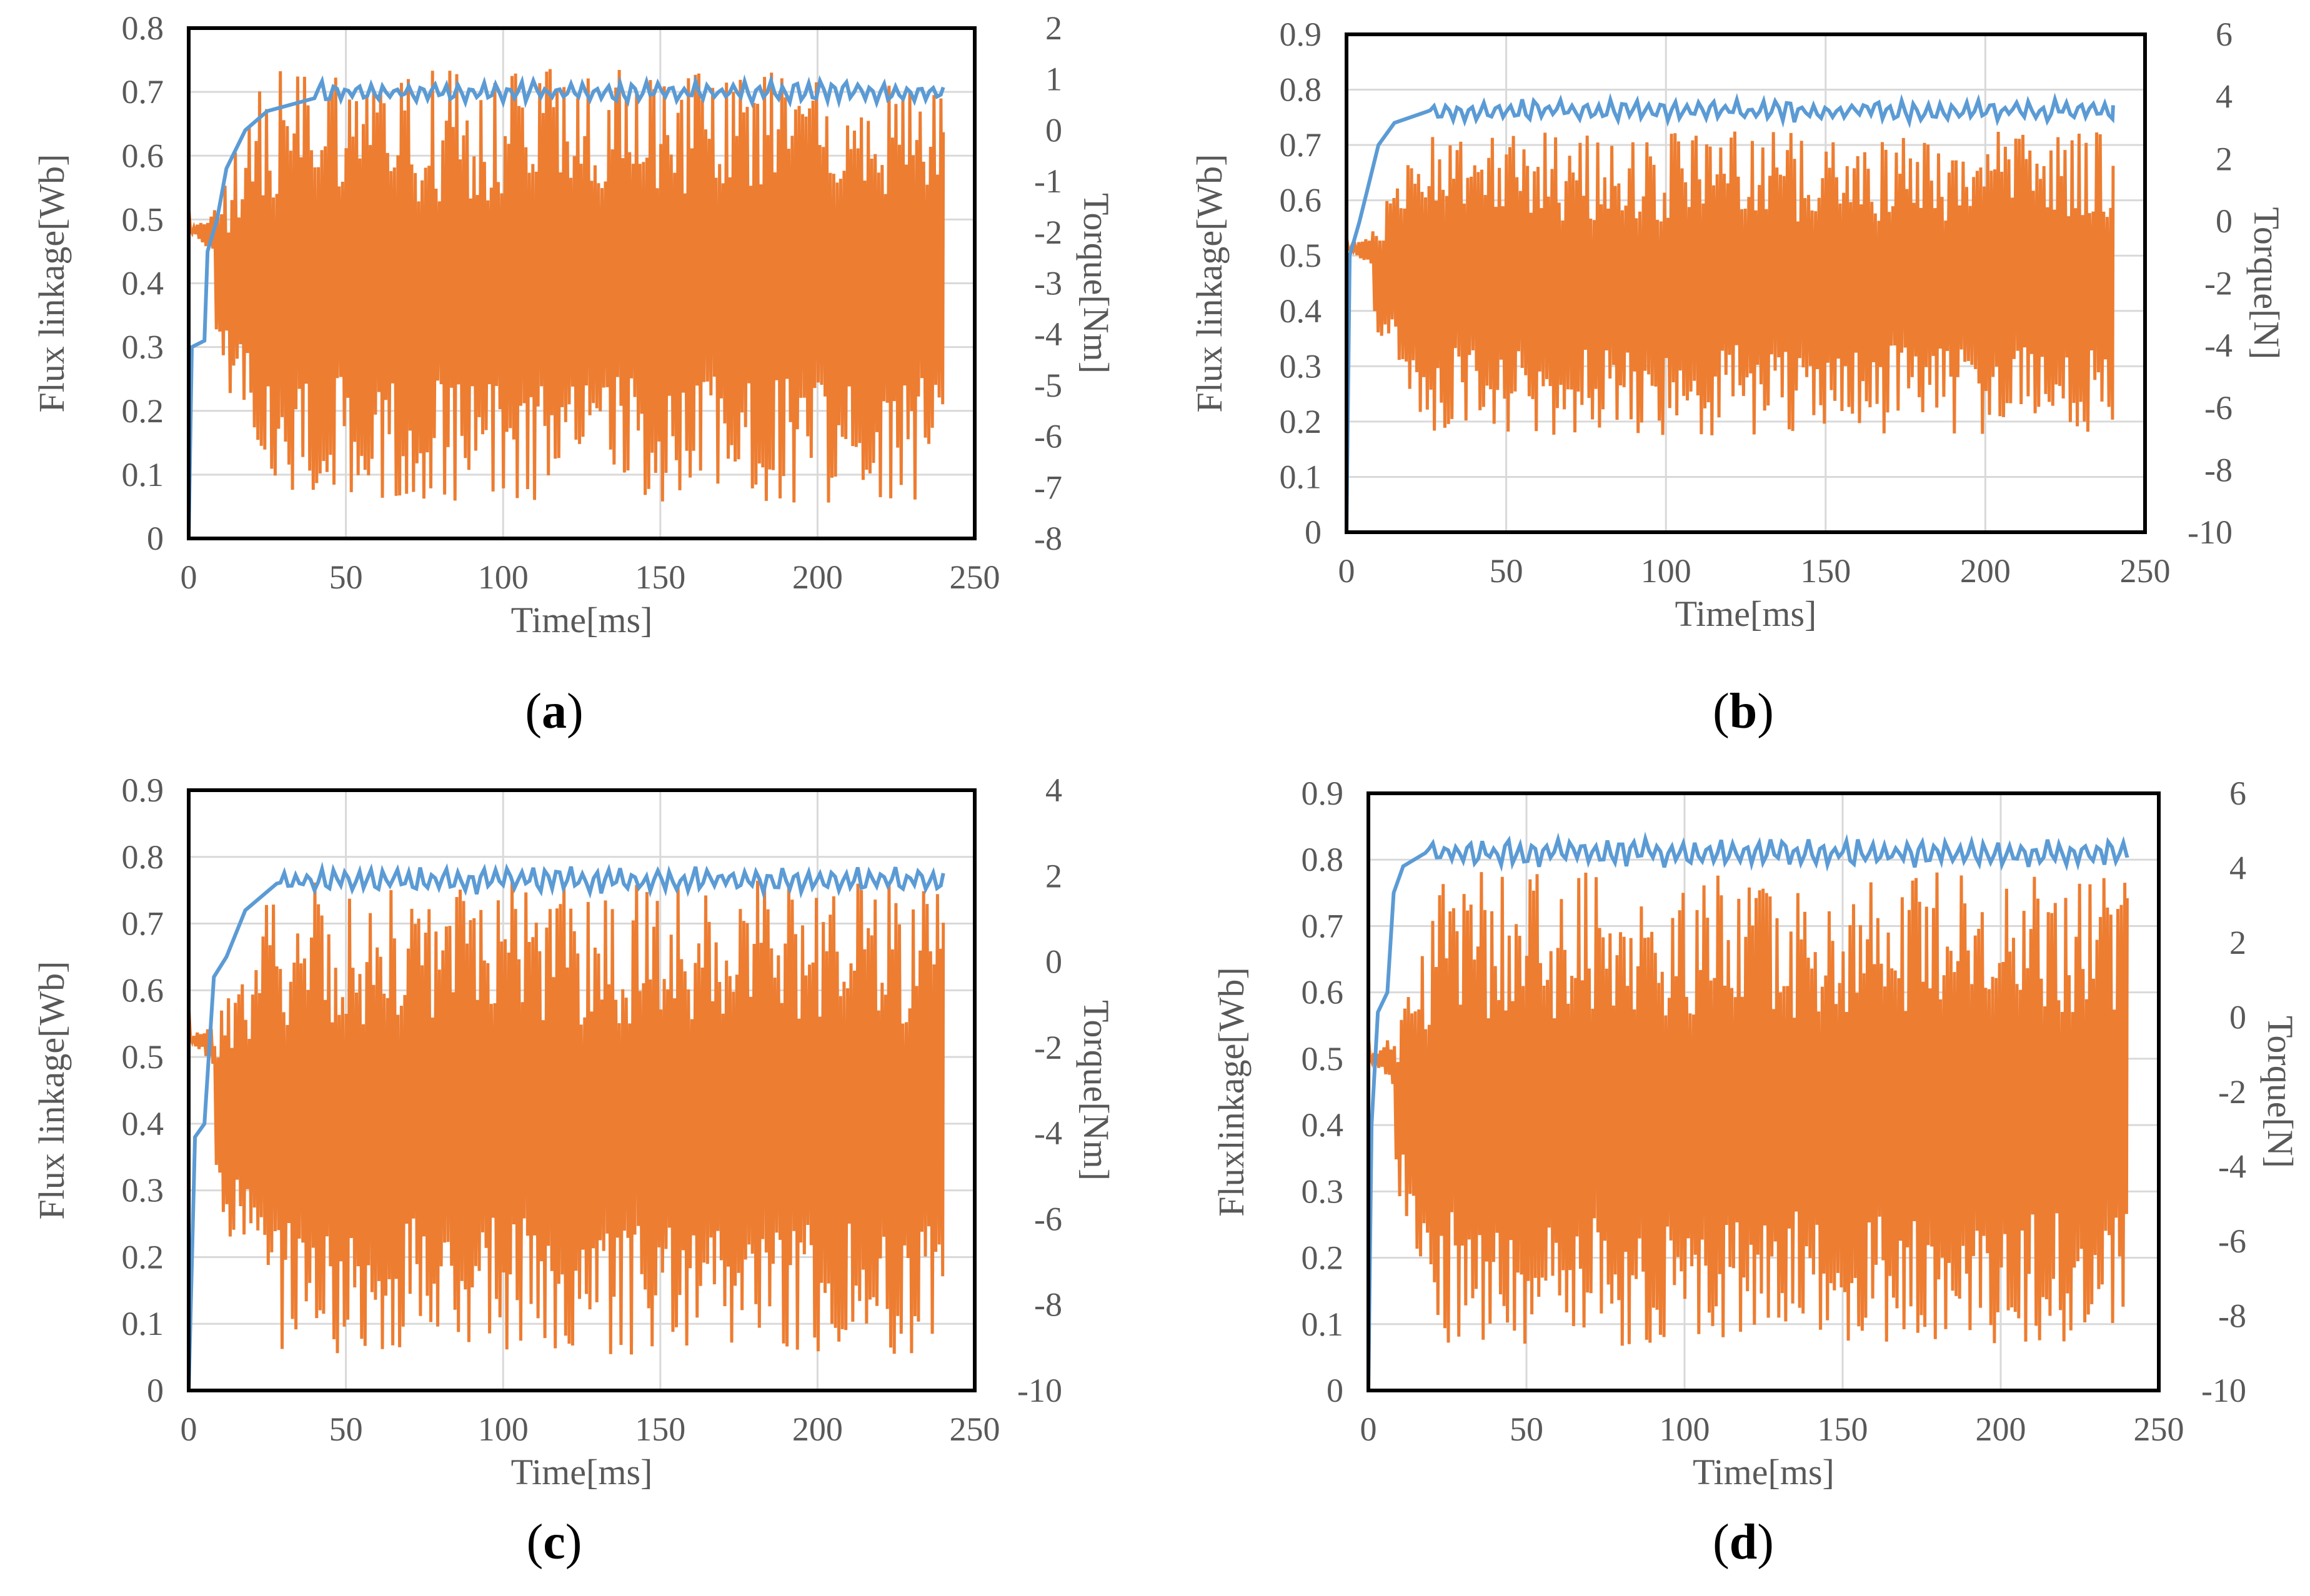 This screenshot has width=2310, height=1596. I want to click on panel-caption: (c), so click(555, 1542).